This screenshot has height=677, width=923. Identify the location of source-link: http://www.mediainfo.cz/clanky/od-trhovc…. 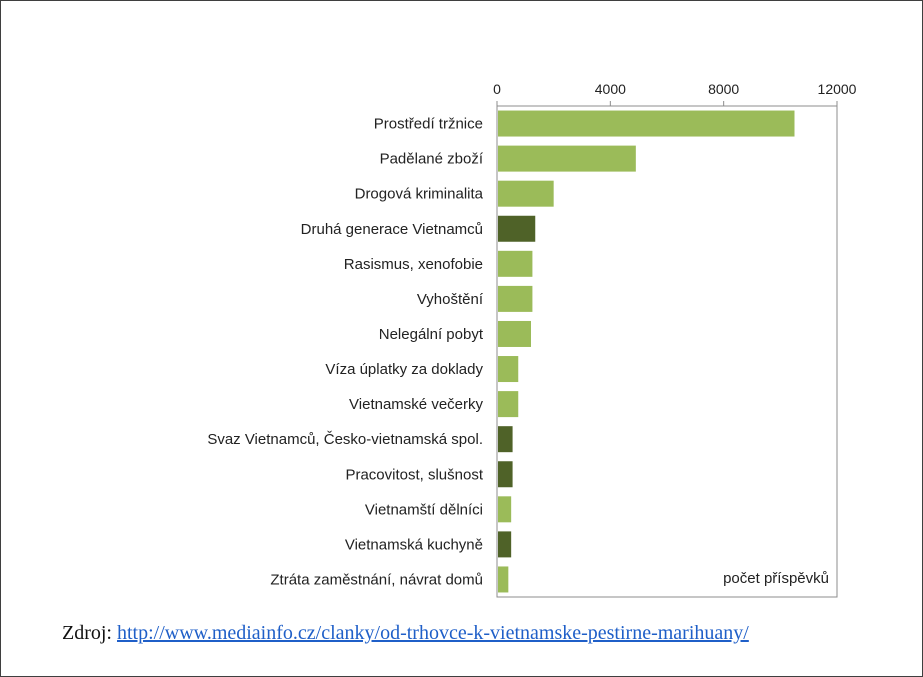
(433, 633).